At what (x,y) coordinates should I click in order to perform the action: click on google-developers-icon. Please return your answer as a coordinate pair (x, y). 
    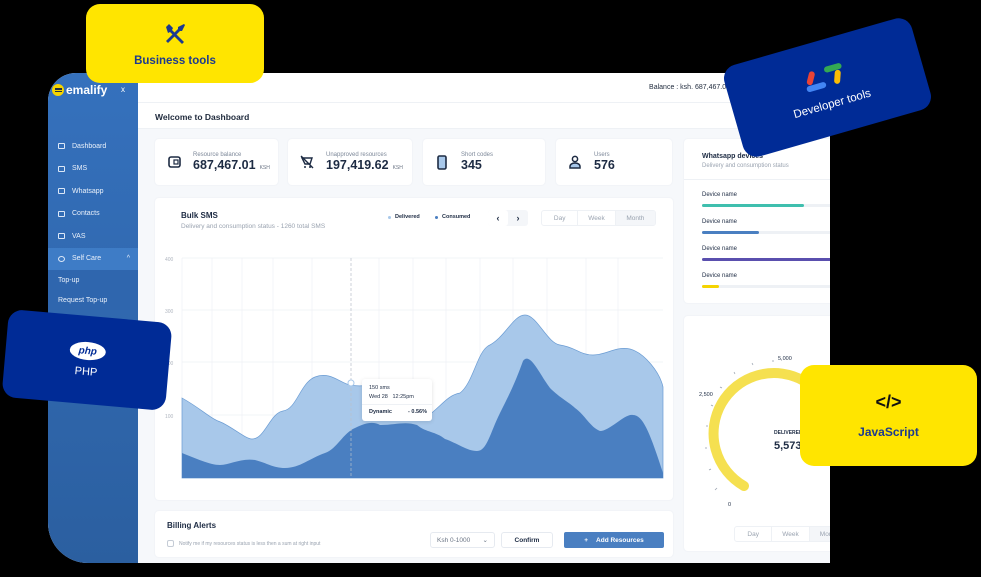
    Looking at the image, I should click on (823, 77).